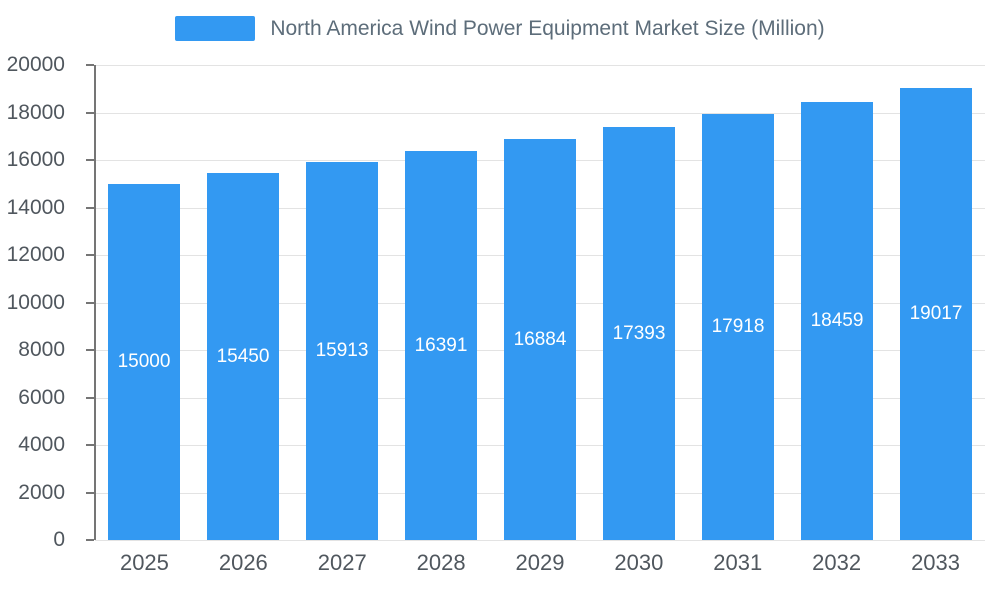  What do you see at coordinates (342, 562) in the screenshot?
I see `x-axis-label: 2027` at bounding box center [342, 562].